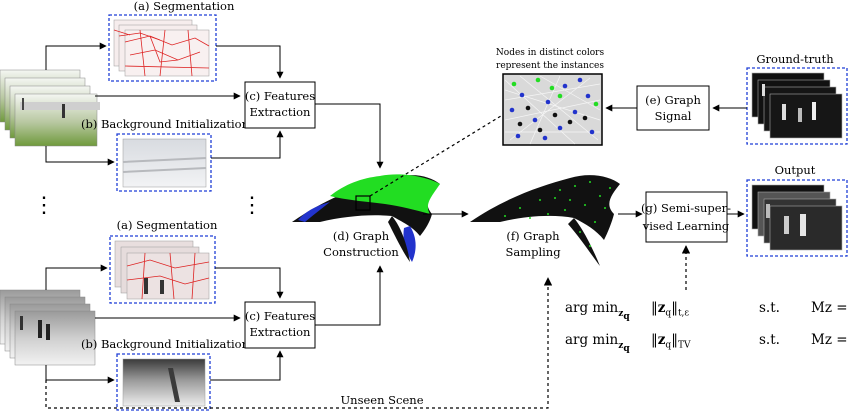 This screenshot has height=414, width=850. Describe the element at coordinates (550, 66) in the screenshot. I see `nodes-note-line2: represent the instances` at that location.